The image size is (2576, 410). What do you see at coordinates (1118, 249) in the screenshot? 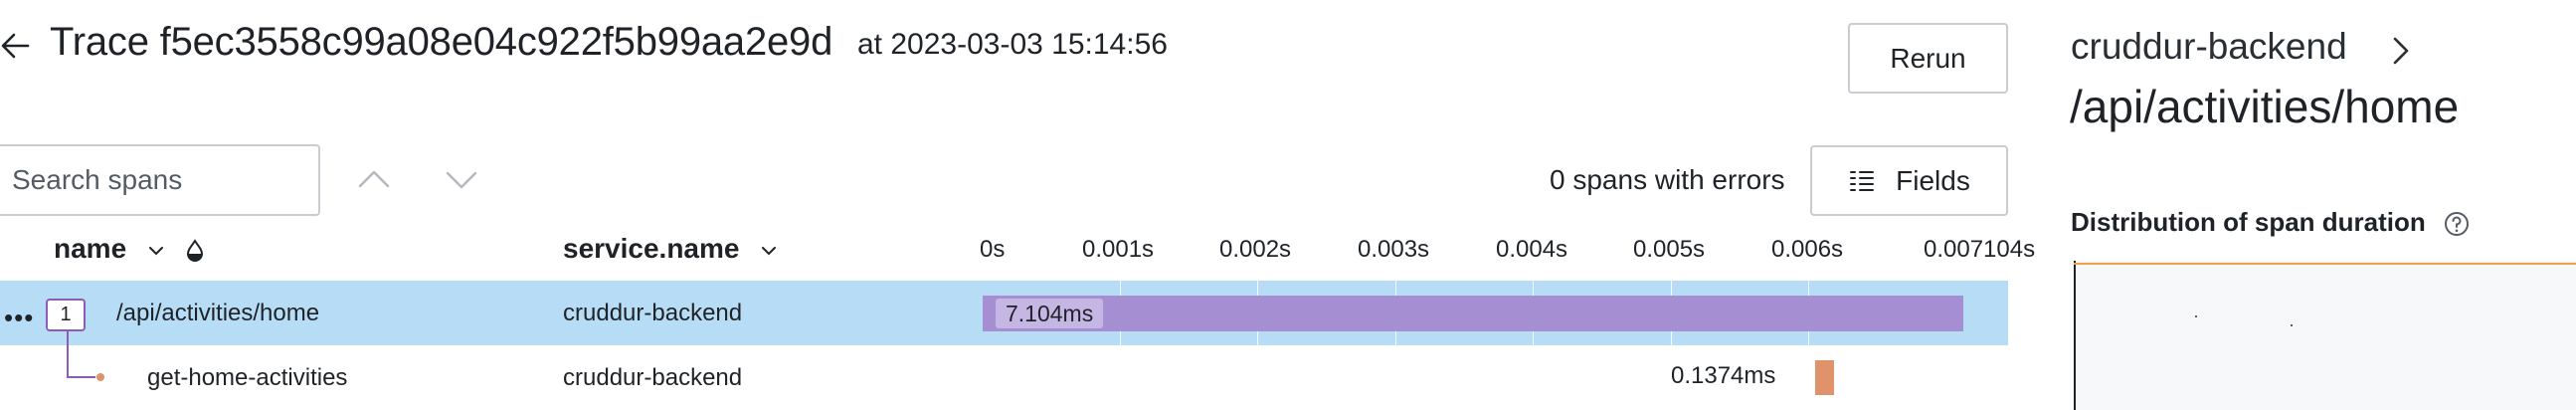
I see `timeline-tick: 0.001s` at bounding box center [1118, 249].